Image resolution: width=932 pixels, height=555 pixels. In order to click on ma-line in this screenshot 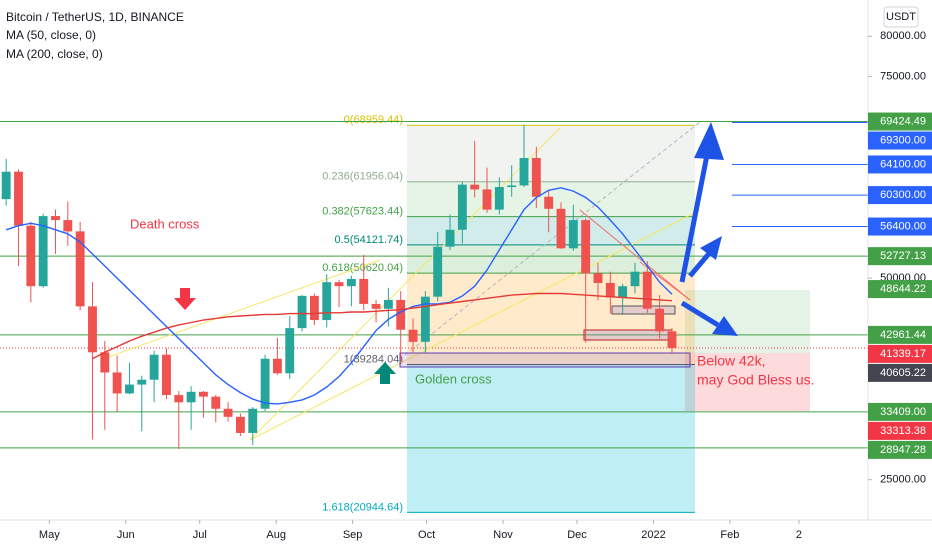, I will do `click(382, 326)`.